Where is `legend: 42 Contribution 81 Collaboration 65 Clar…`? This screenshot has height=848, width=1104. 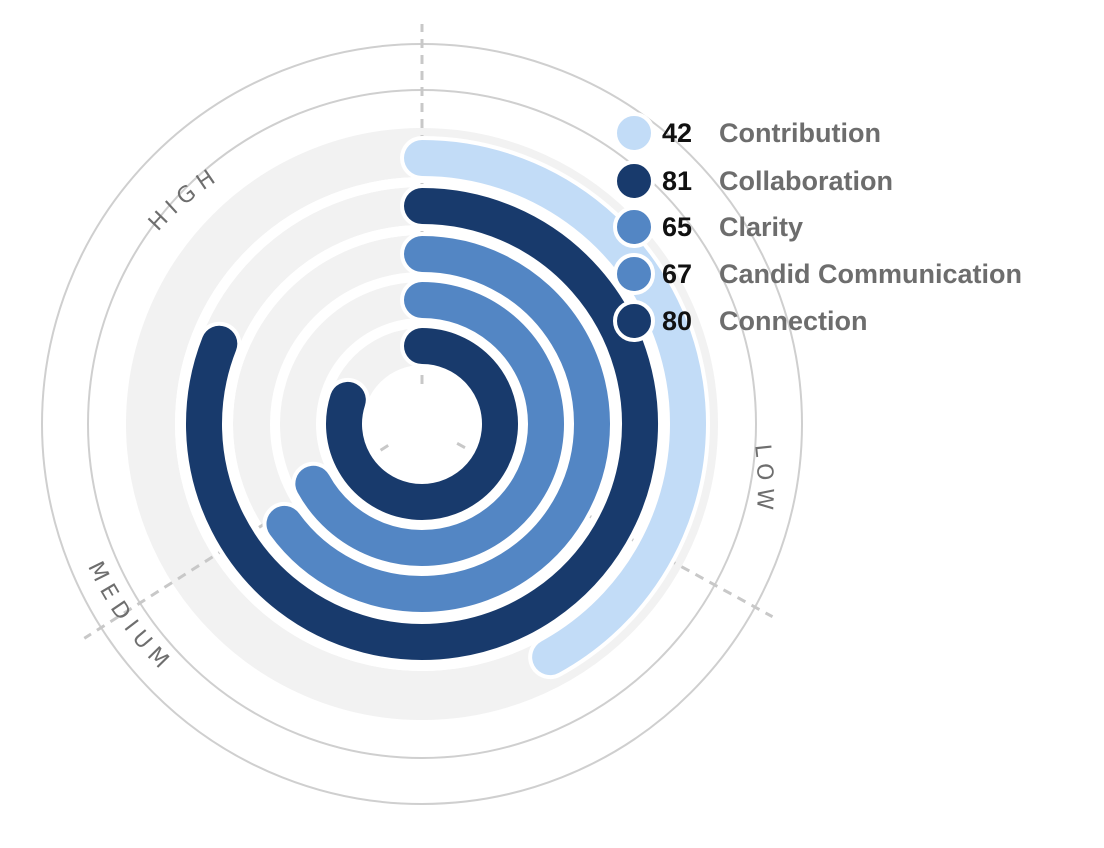
legend: 42 Contribution 81 Collaboration 65 Clar… is located at coordinates (817, 227).